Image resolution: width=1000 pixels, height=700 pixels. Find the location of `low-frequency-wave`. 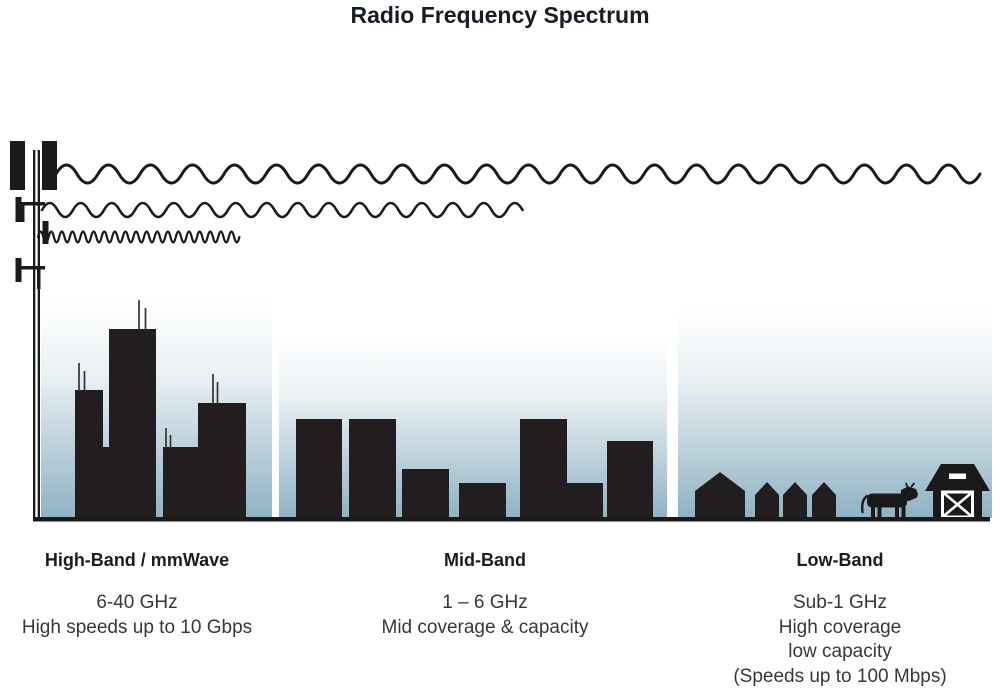

low-frequency-wave is located at coordinates (518, 174).